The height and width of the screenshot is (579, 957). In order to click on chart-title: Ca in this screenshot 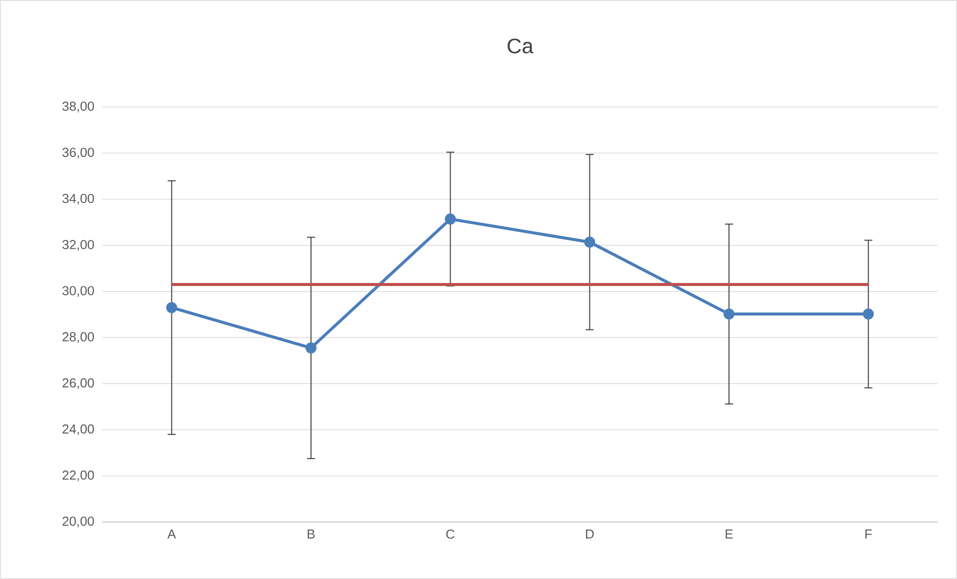, I will do `click(521, 46)`.